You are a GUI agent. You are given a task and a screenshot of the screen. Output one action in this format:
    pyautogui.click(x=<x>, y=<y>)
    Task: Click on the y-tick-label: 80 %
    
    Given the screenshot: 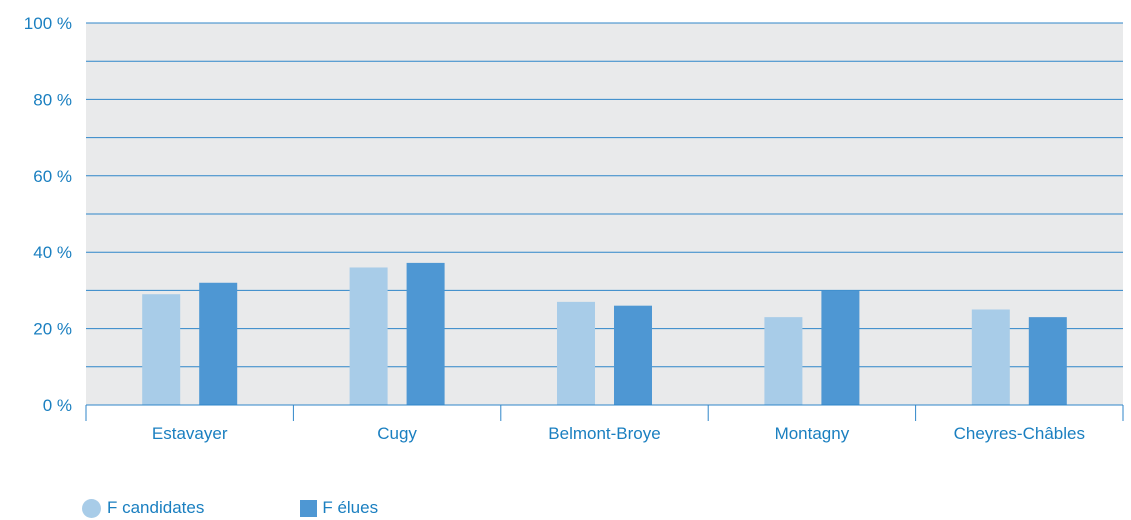 What is the action you would take?
    pyautogui.click(x=52, y=99)
    